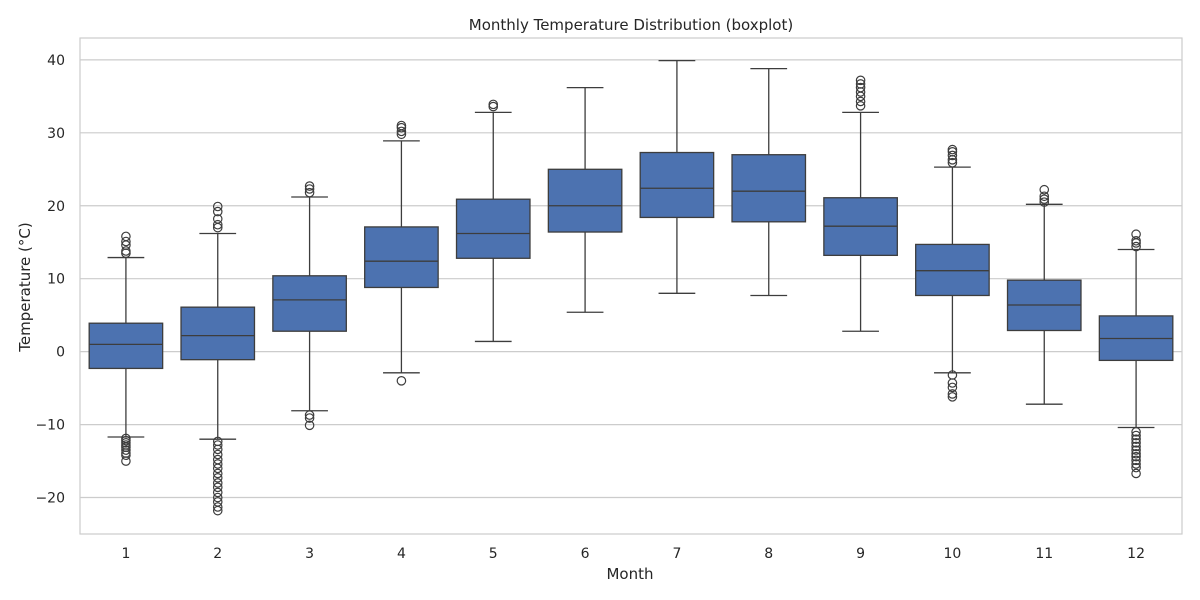  Describe the element at coordinates (676, 554) in the screenshot. I see `x-tick-label: 7` at that location.